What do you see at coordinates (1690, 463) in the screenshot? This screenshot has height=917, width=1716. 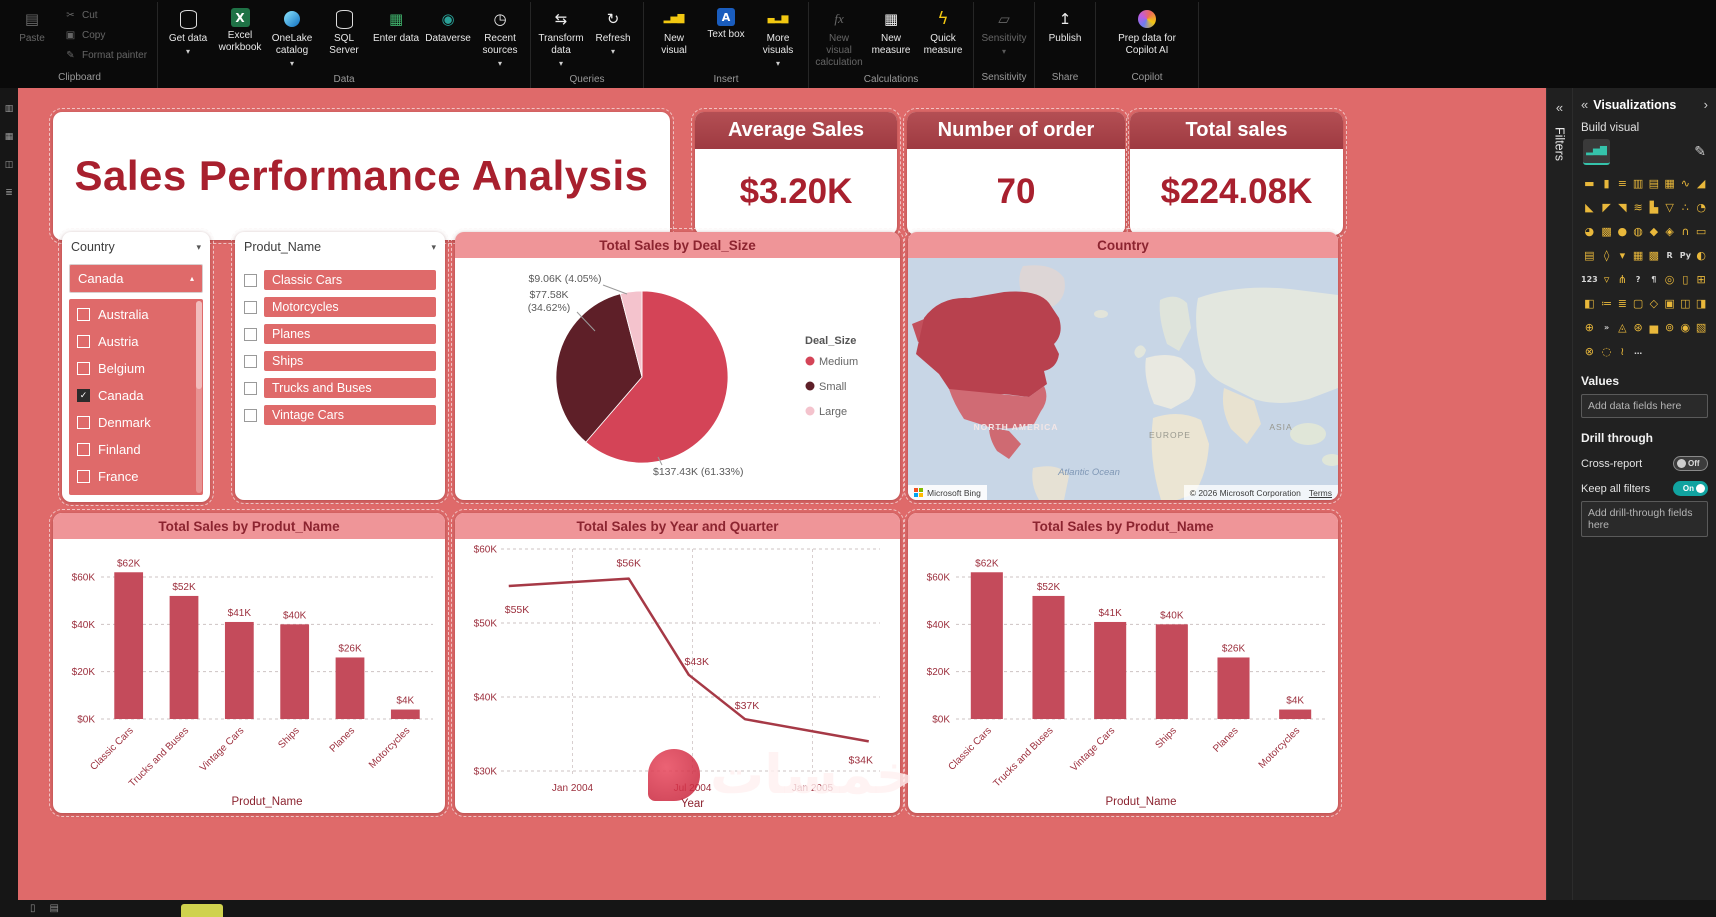 I see `cross-report-toggle: Off` at bounding box center [1690, 463].